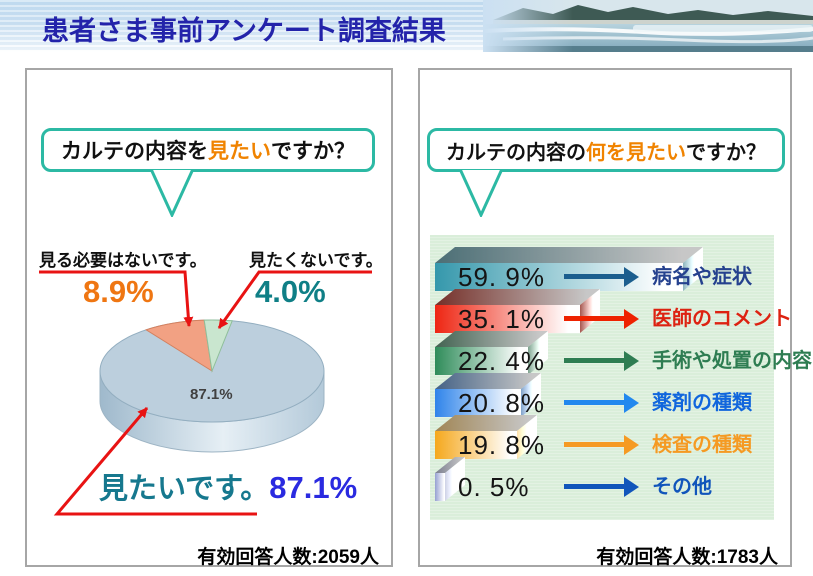 Image resolution: width=813 pixels, height=576 pixels. Describe the element at coordinates (123, 260) in the screenshot. I see `label-no-need: 見る必要はないです。` at that location.